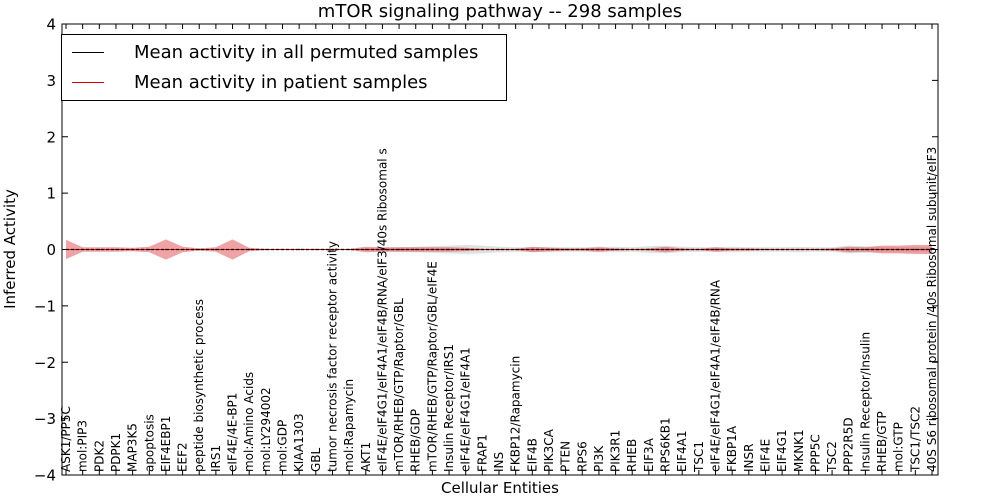 The height and width of the screenshot is (500, 1000). What do you see at coordinates (51, 25) in the screenshot?
I see `y-tick-label: 4` at bounding box center [51, 25].